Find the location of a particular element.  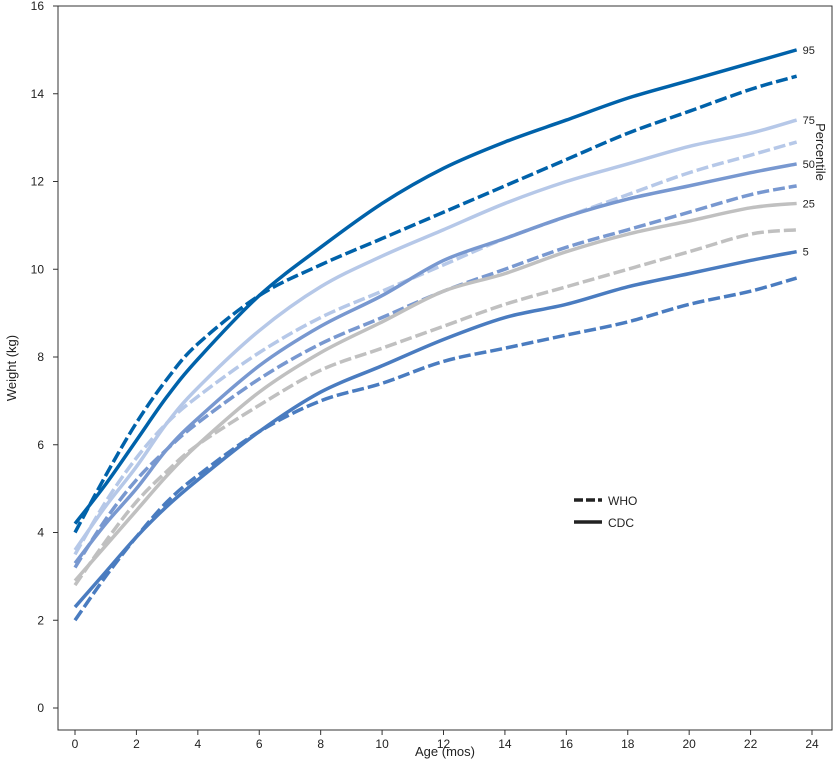

x-tick-label: 16 is located at coordinates (567, 744).